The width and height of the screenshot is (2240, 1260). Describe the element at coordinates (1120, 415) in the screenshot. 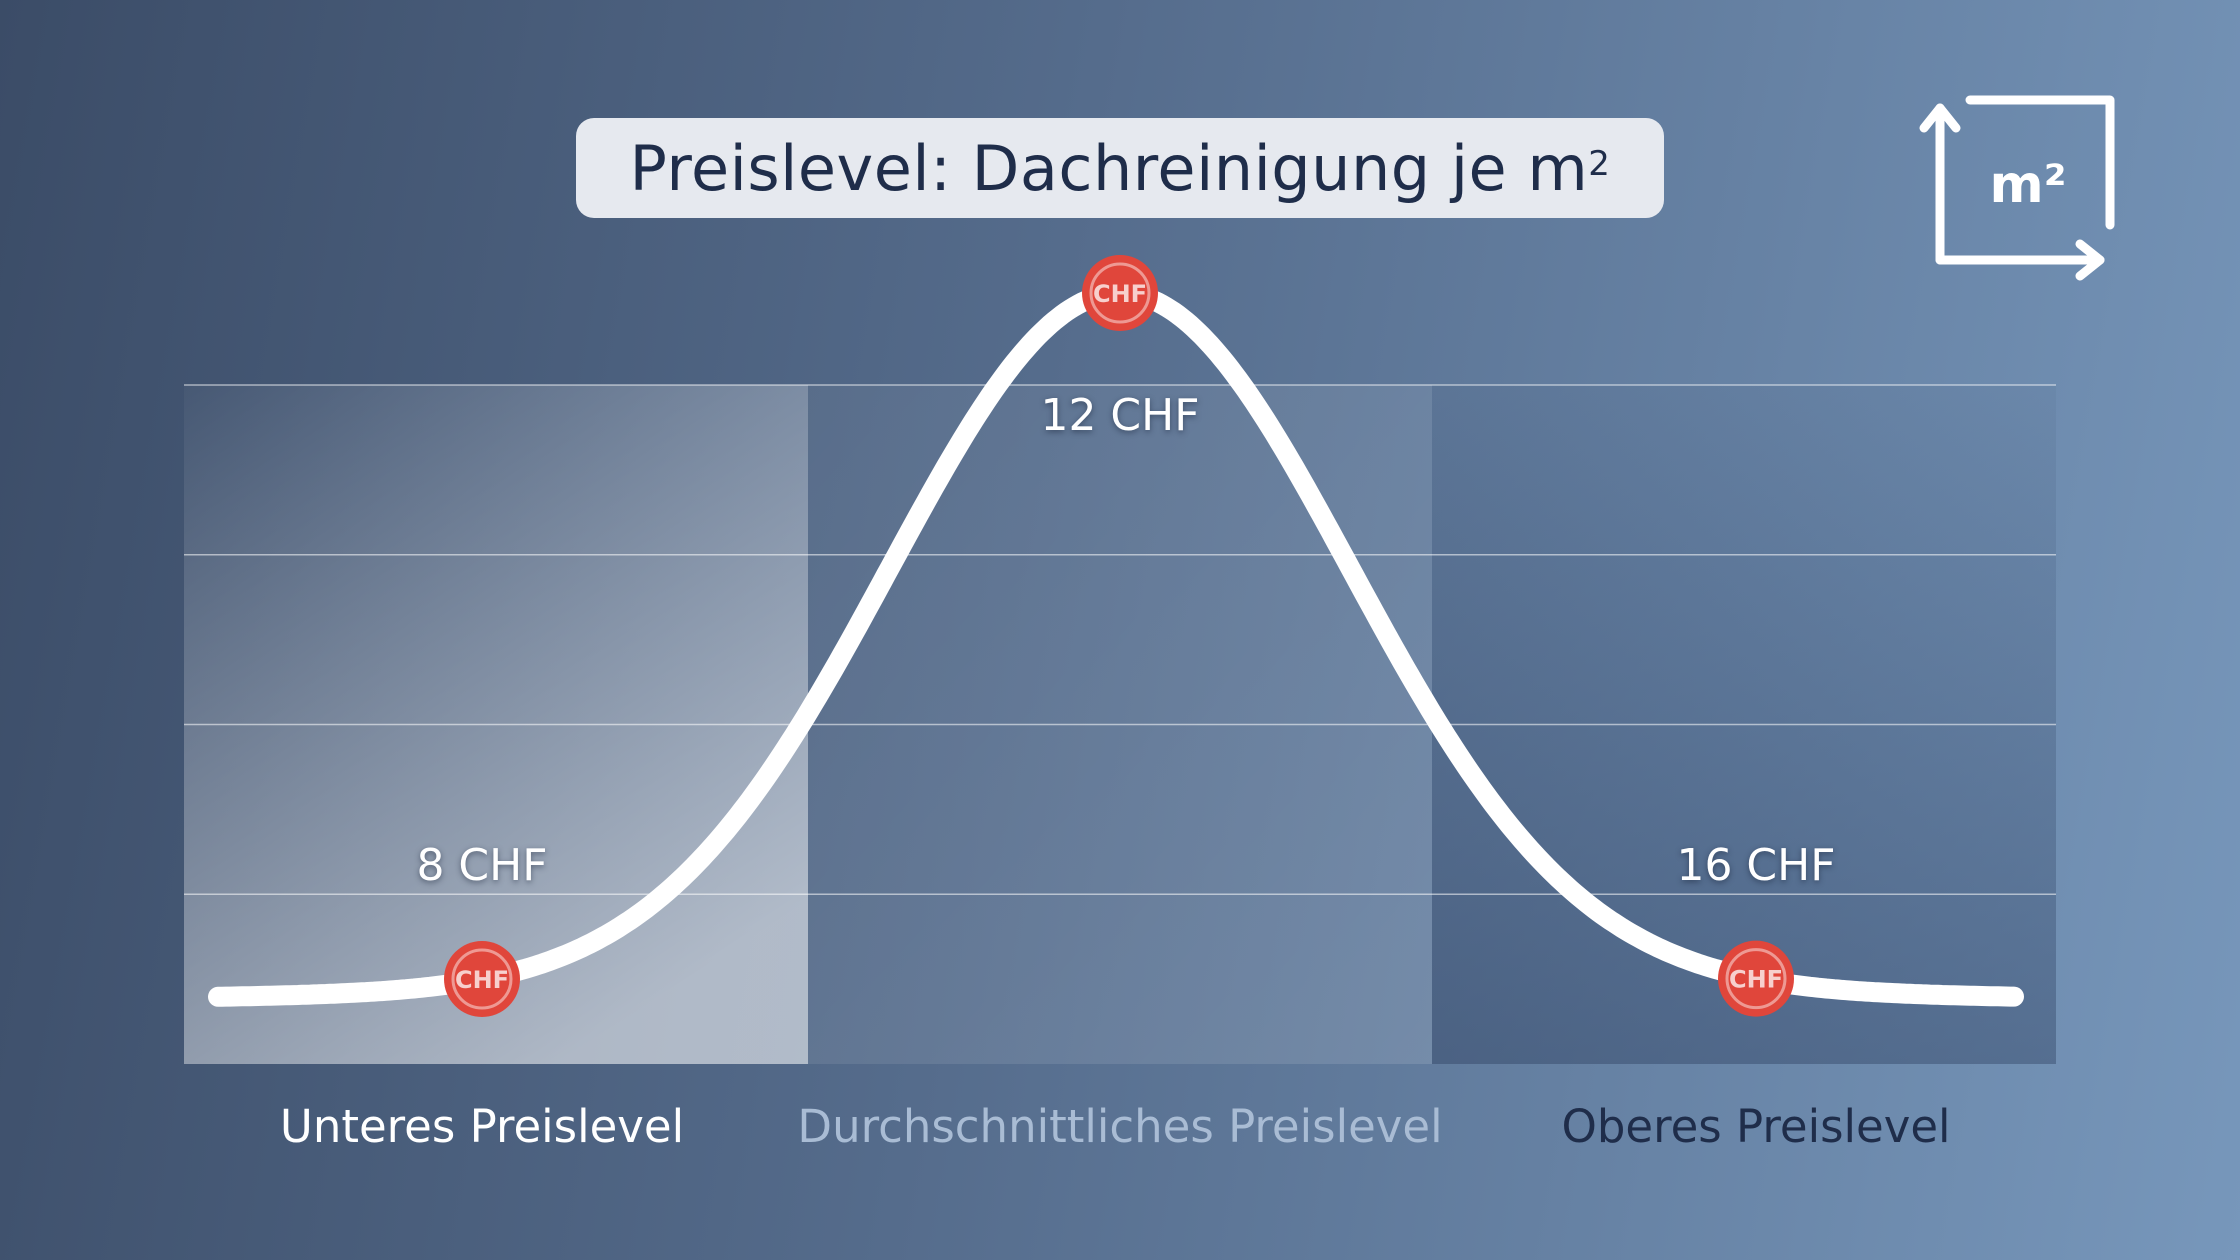

I see `value-label-2: 12 CHF` at that location.